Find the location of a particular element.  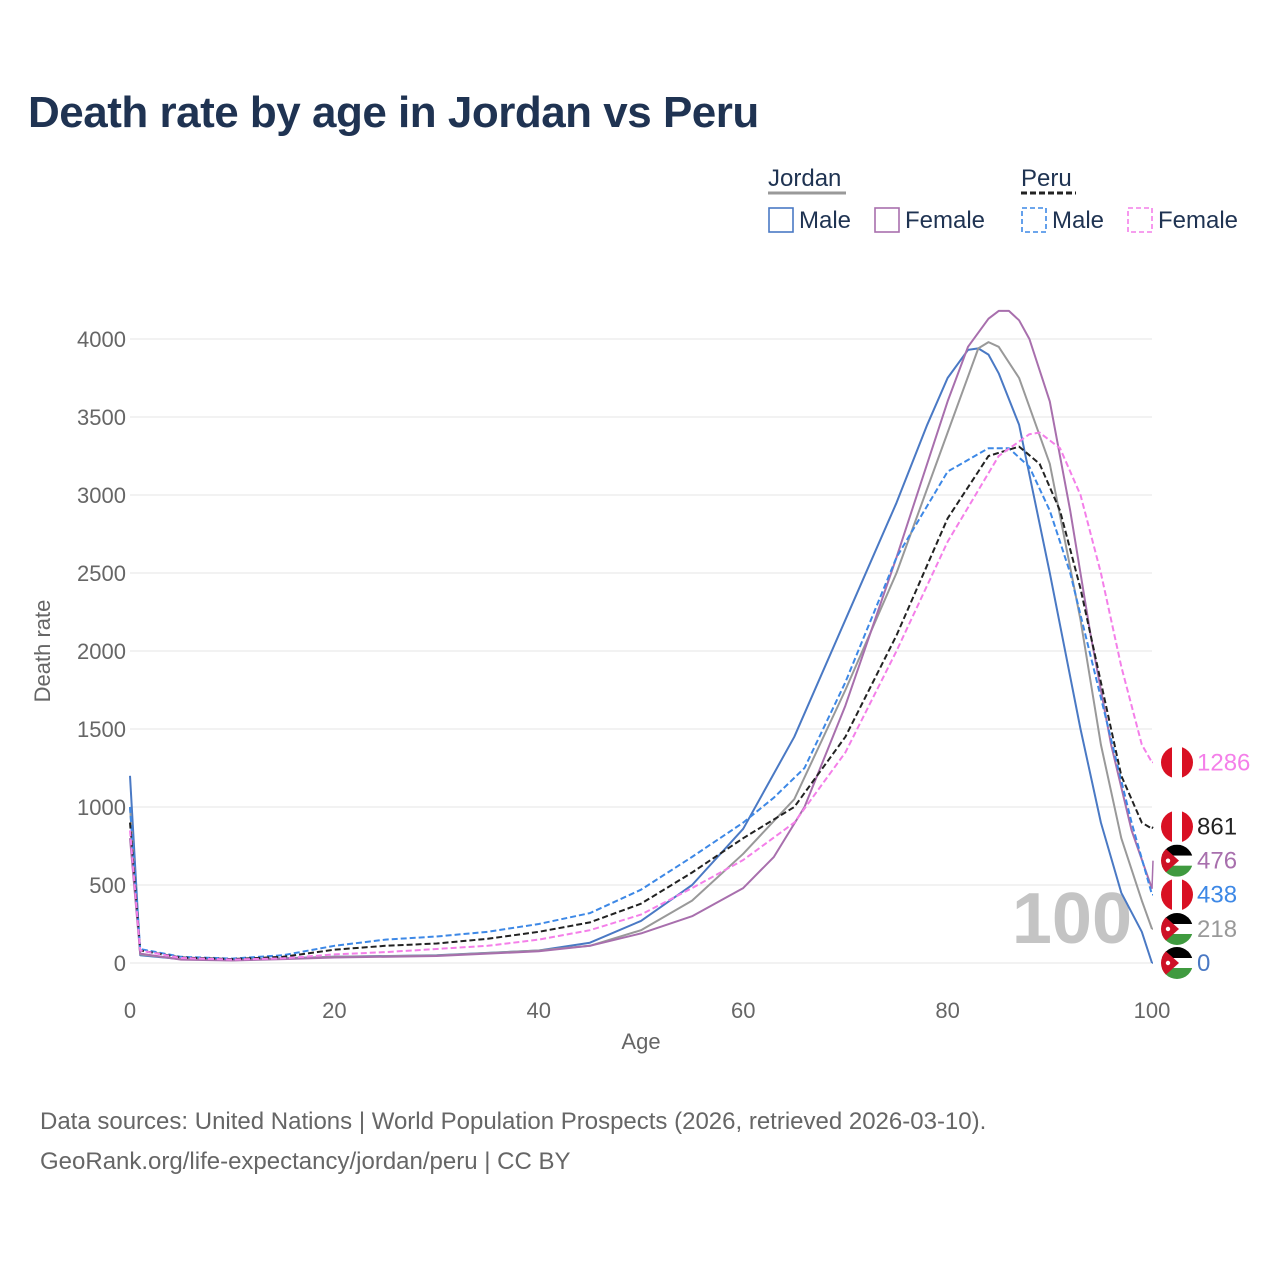

y-tick-label: 500 is located at coordinates (107, 885).